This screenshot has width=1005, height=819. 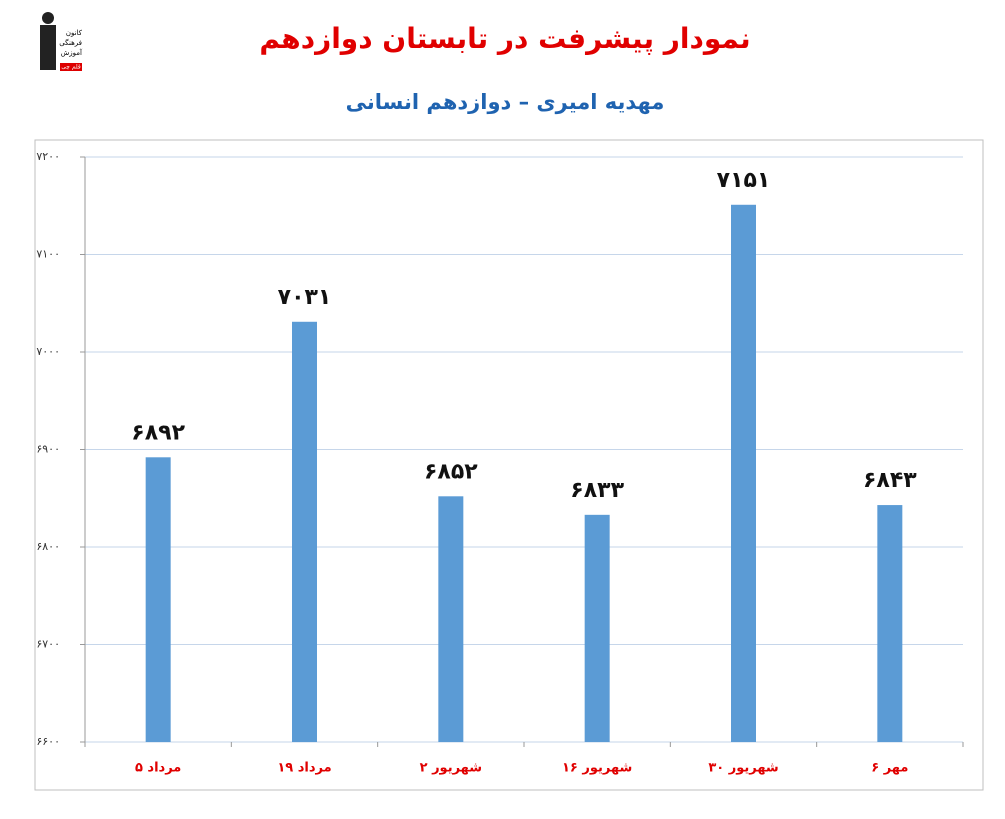 I want to click on logo: کانون فرهنگی آموزش قلم چی, so click(x=61, y=41).